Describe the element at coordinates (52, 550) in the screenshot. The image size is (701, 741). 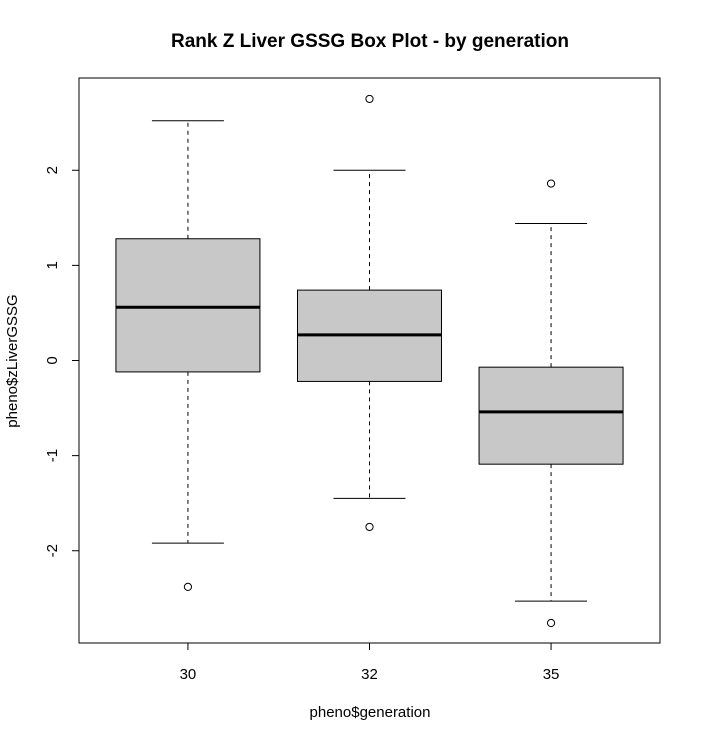
I see `y-tick-label: -2` at that location.